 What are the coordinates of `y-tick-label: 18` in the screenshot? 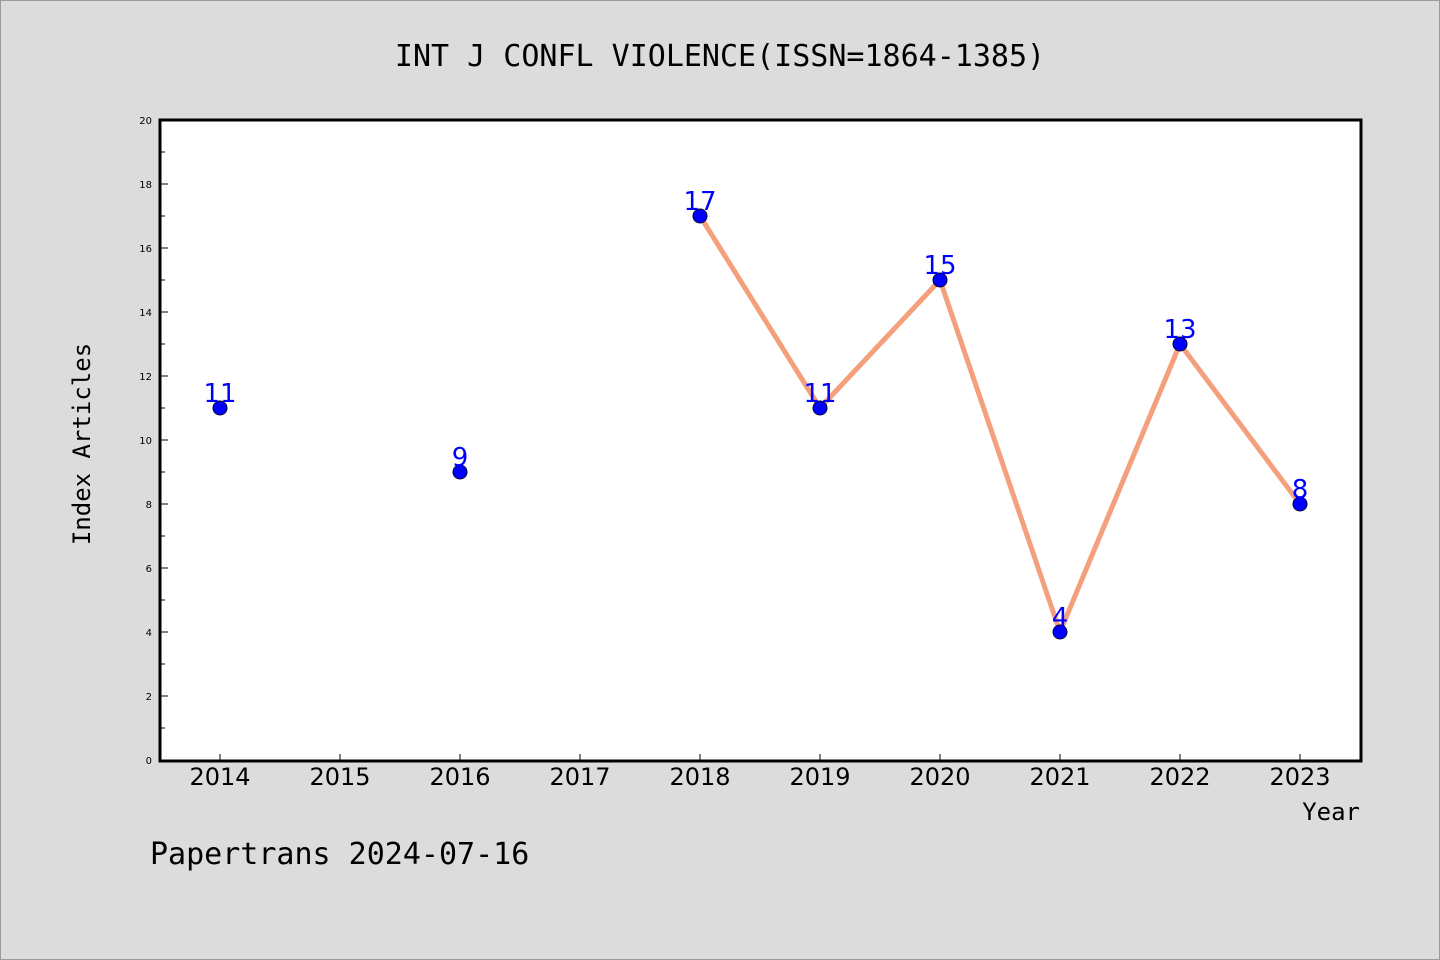 It's located at (145, 185).